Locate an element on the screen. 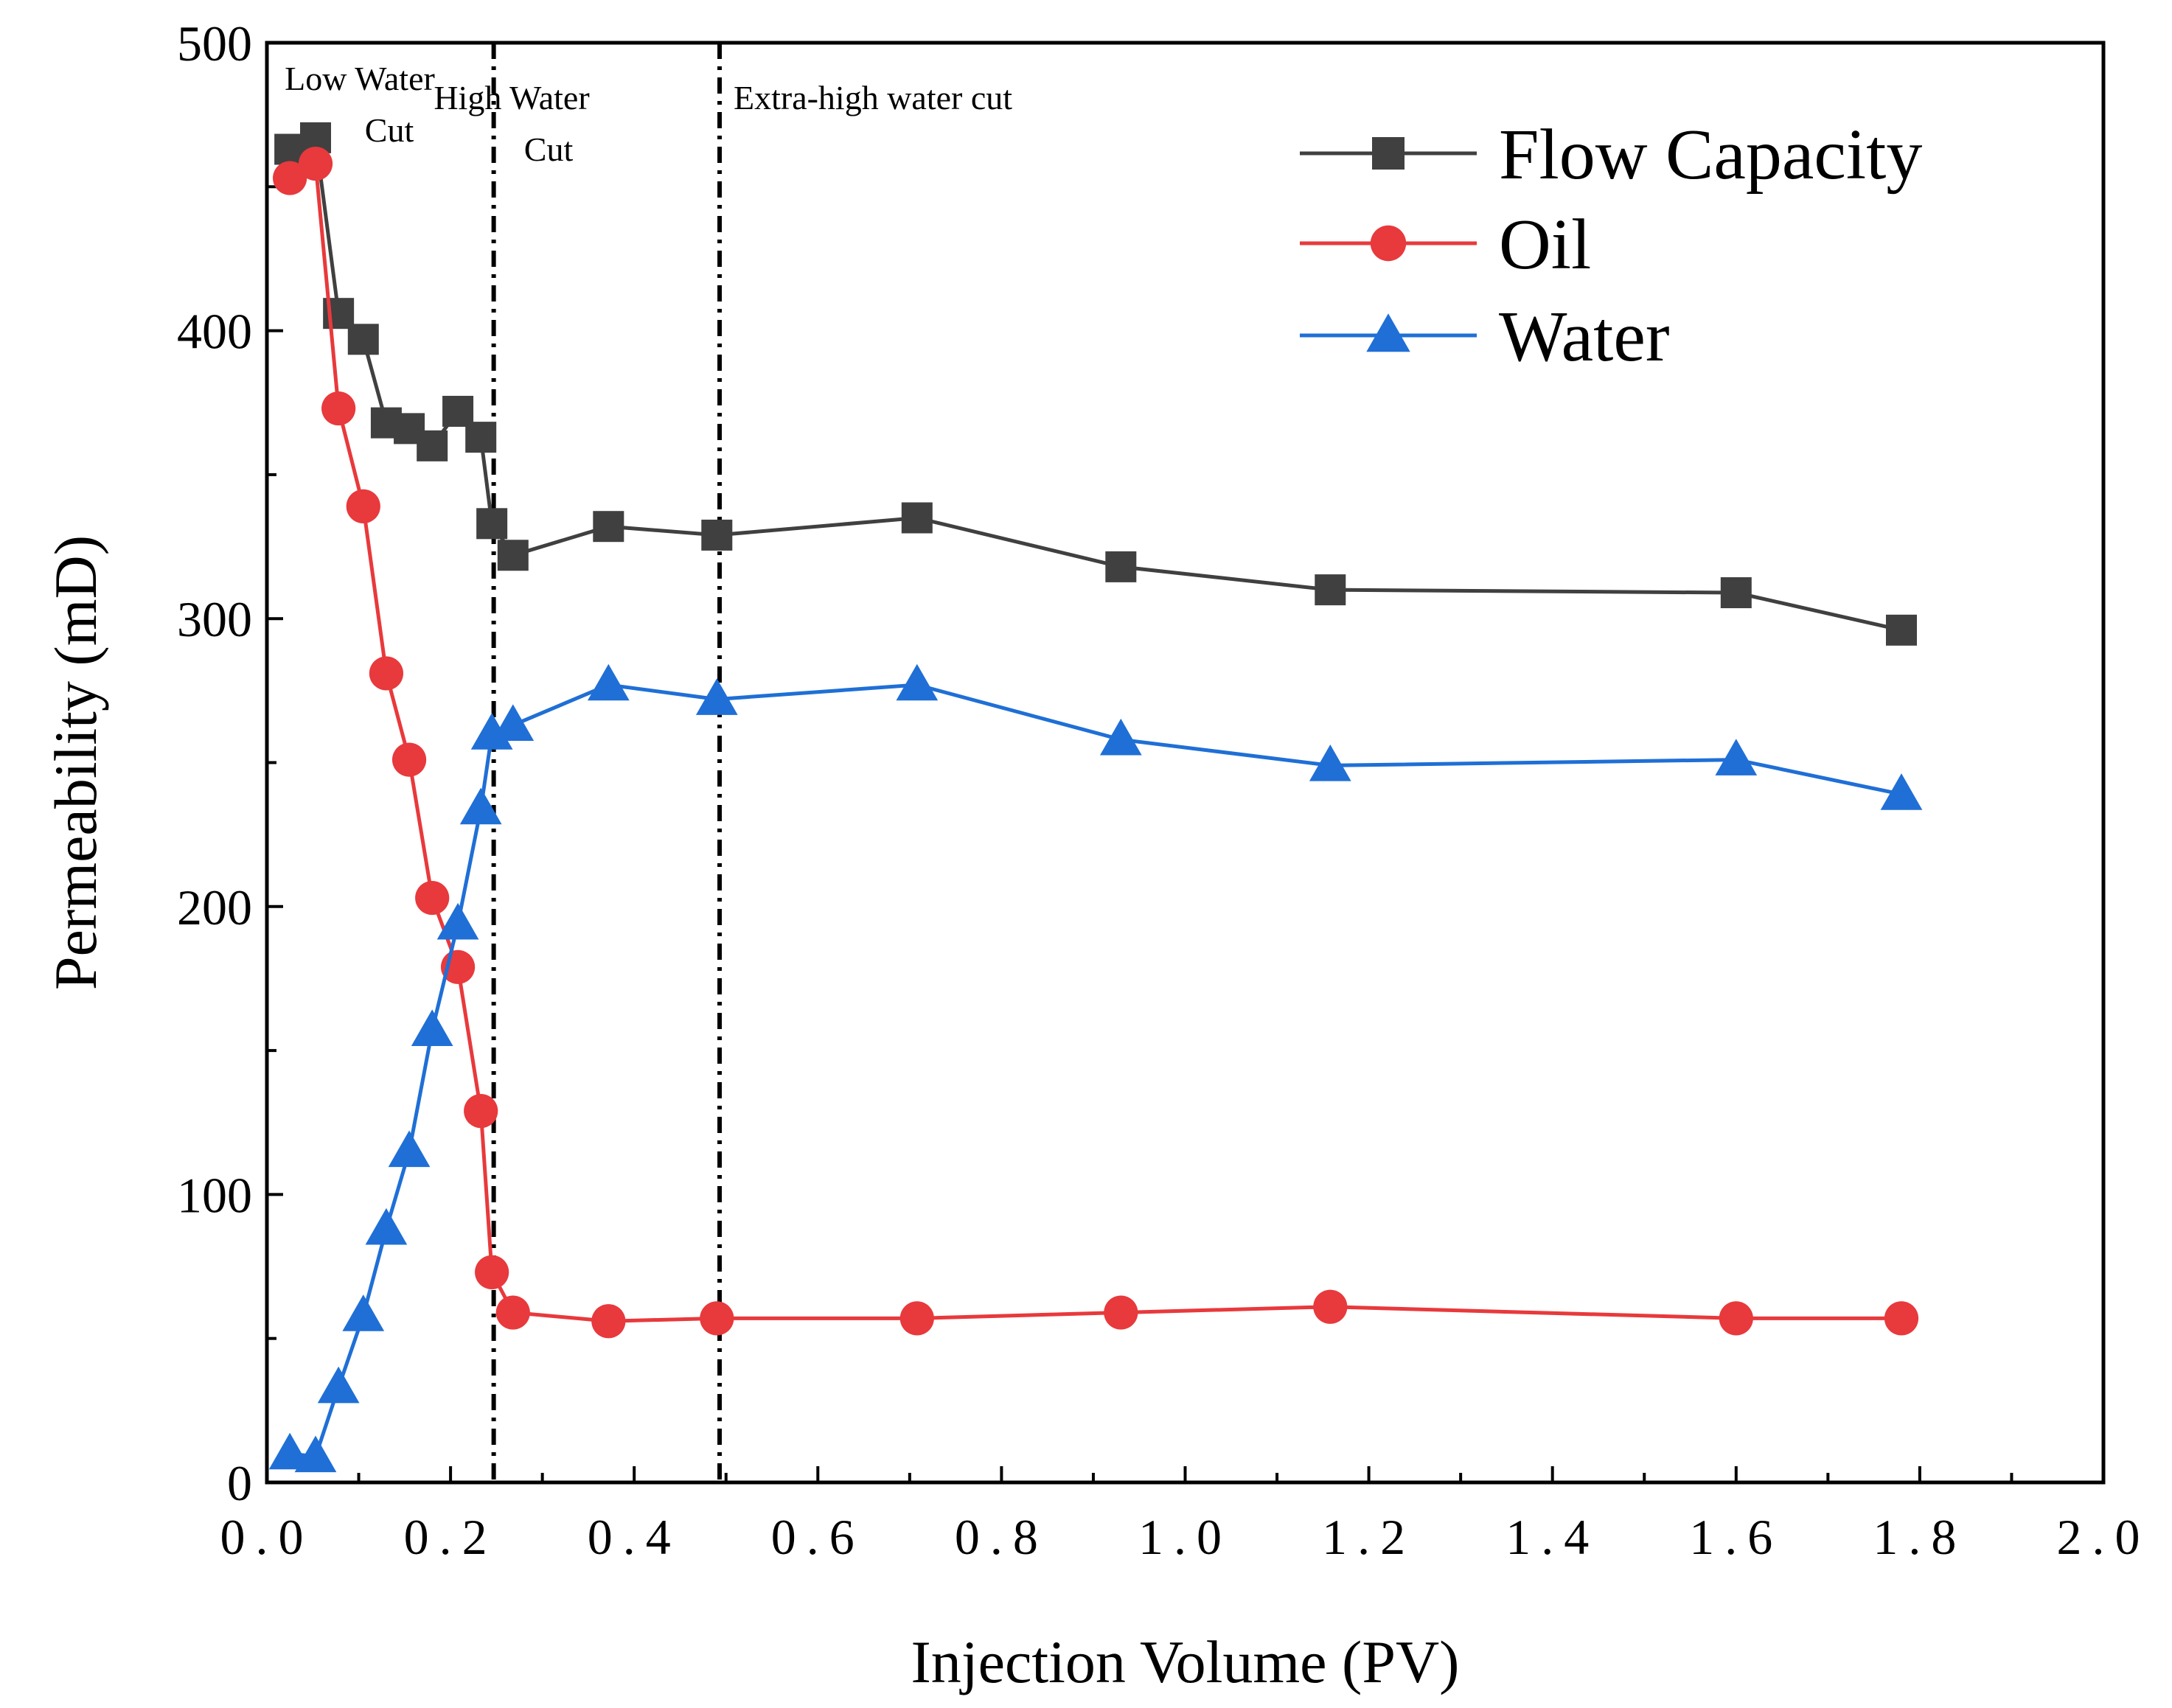  region-label-high: Cut is located at coordinates (549, 149).